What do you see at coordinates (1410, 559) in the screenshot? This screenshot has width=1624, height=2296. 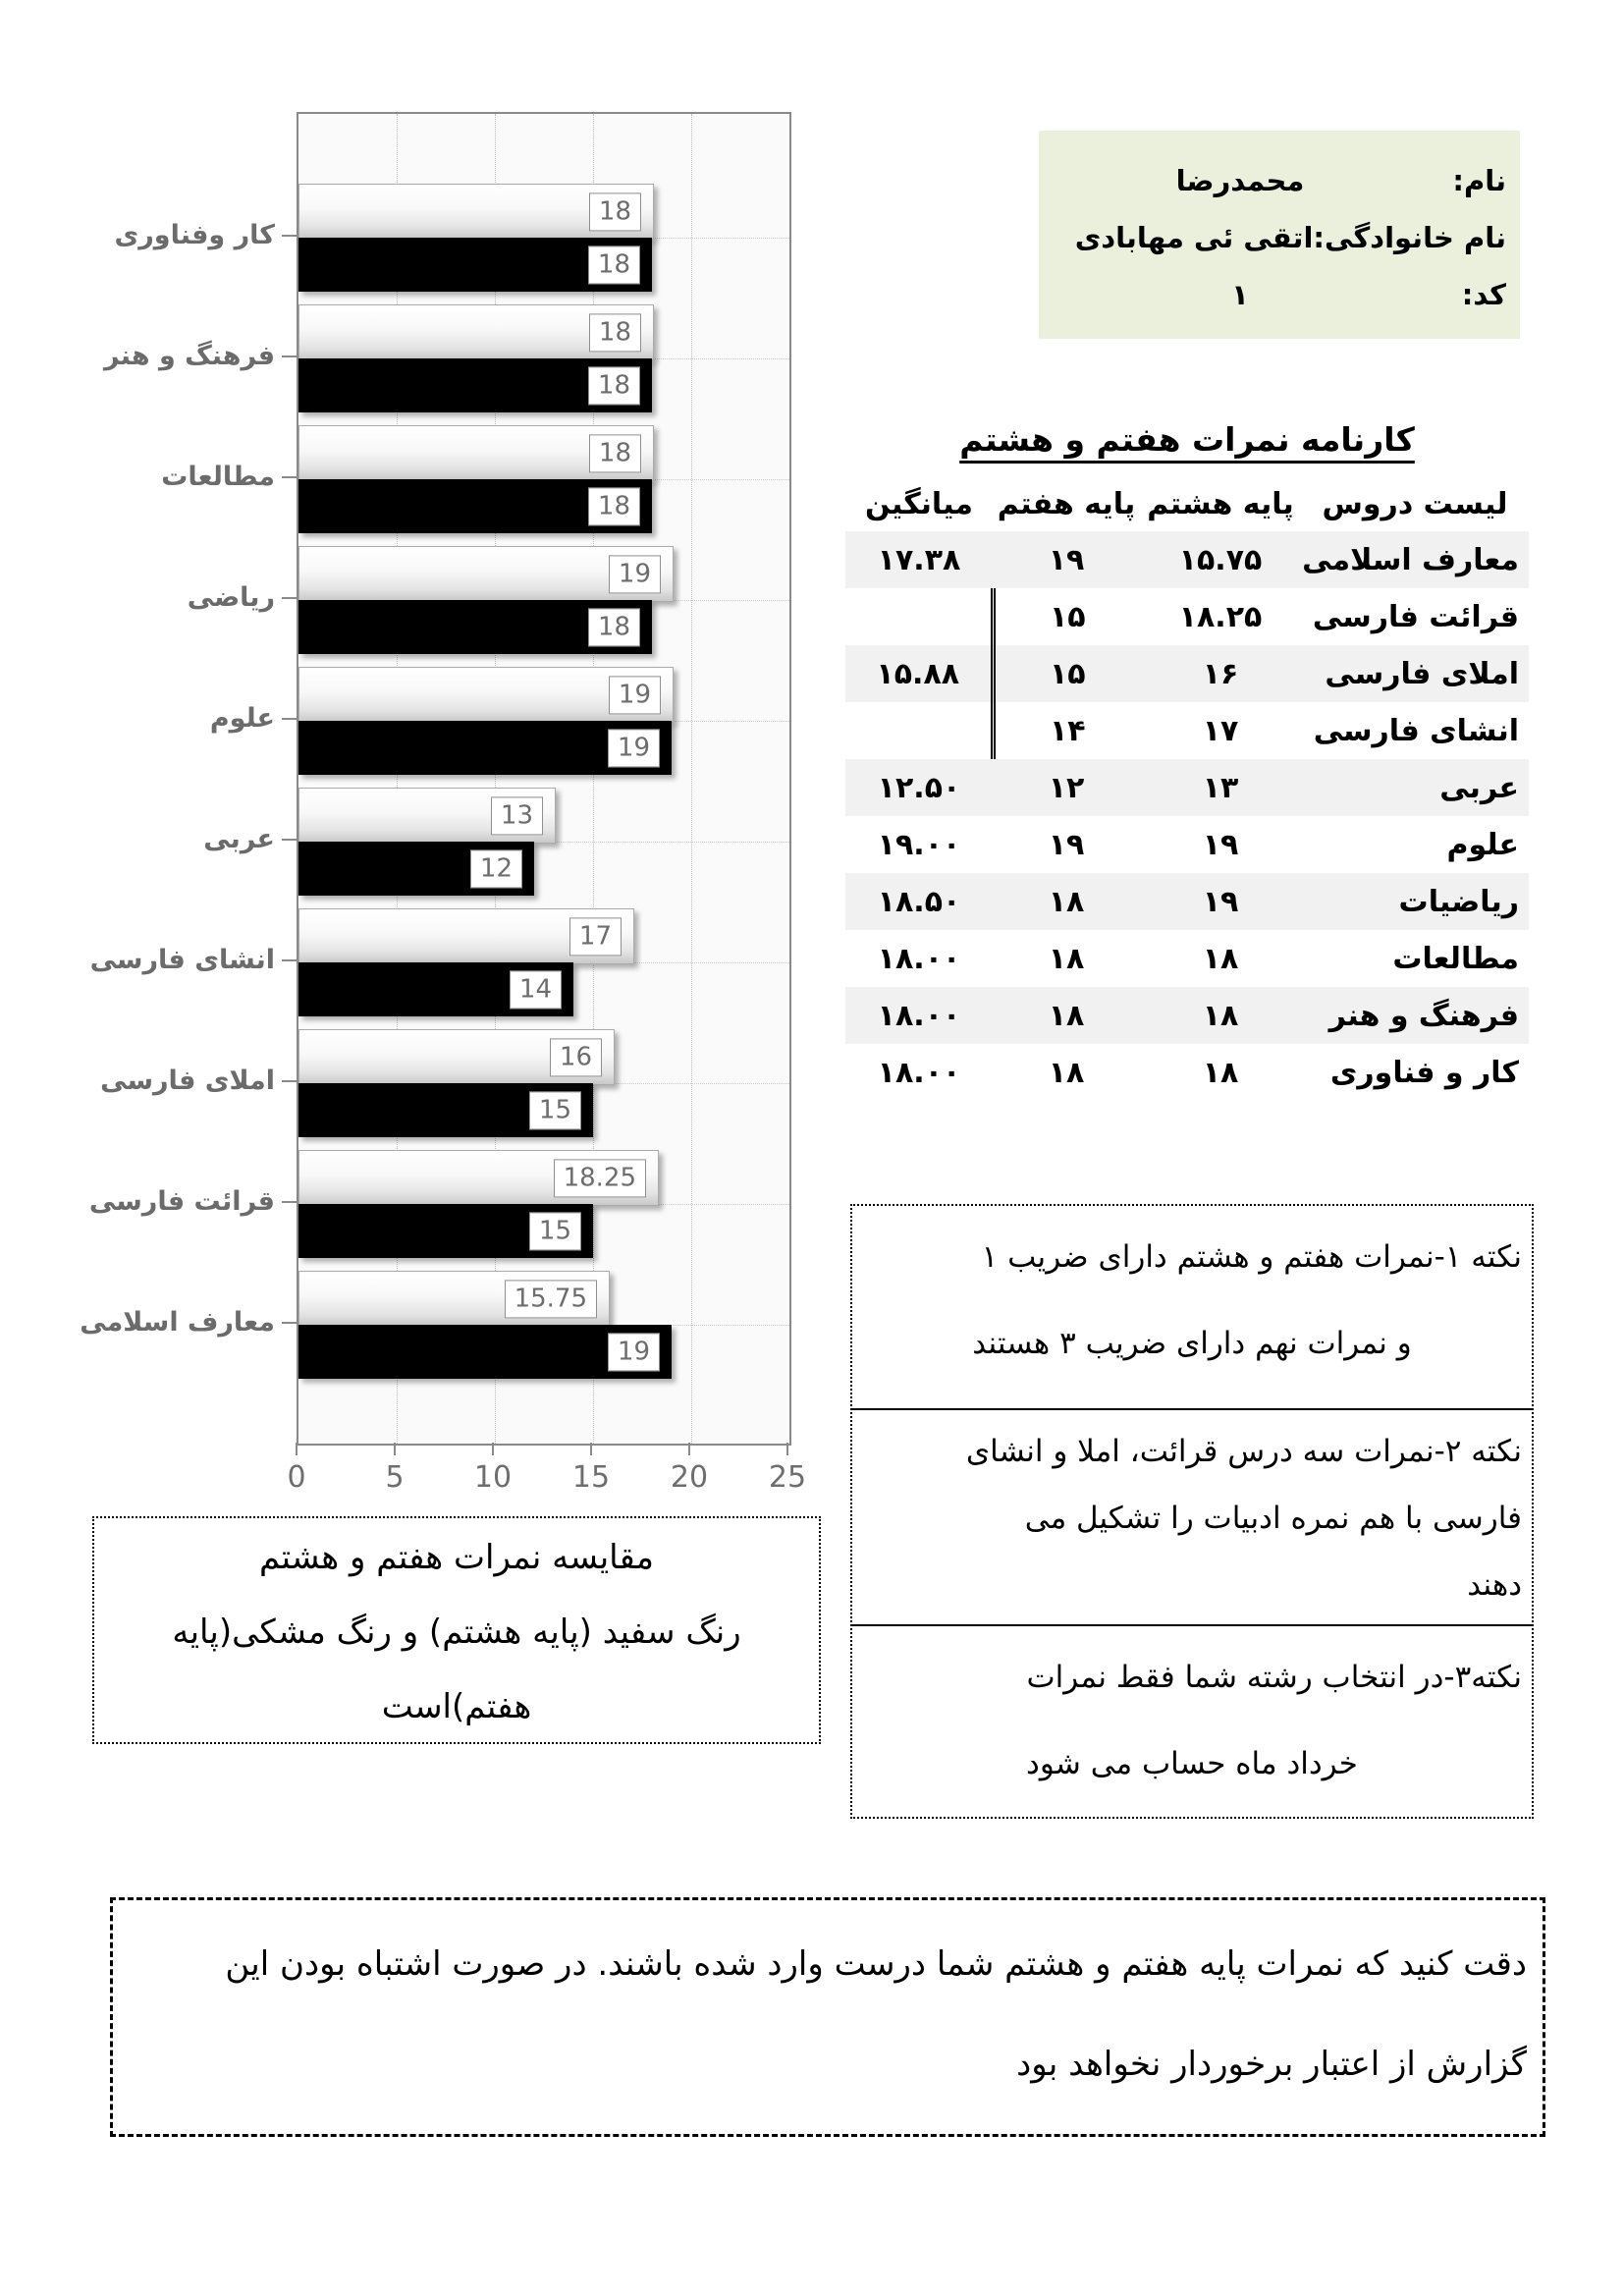 I see `subject-cell: معارف اسلامی` at bounding box center [1410, 559].